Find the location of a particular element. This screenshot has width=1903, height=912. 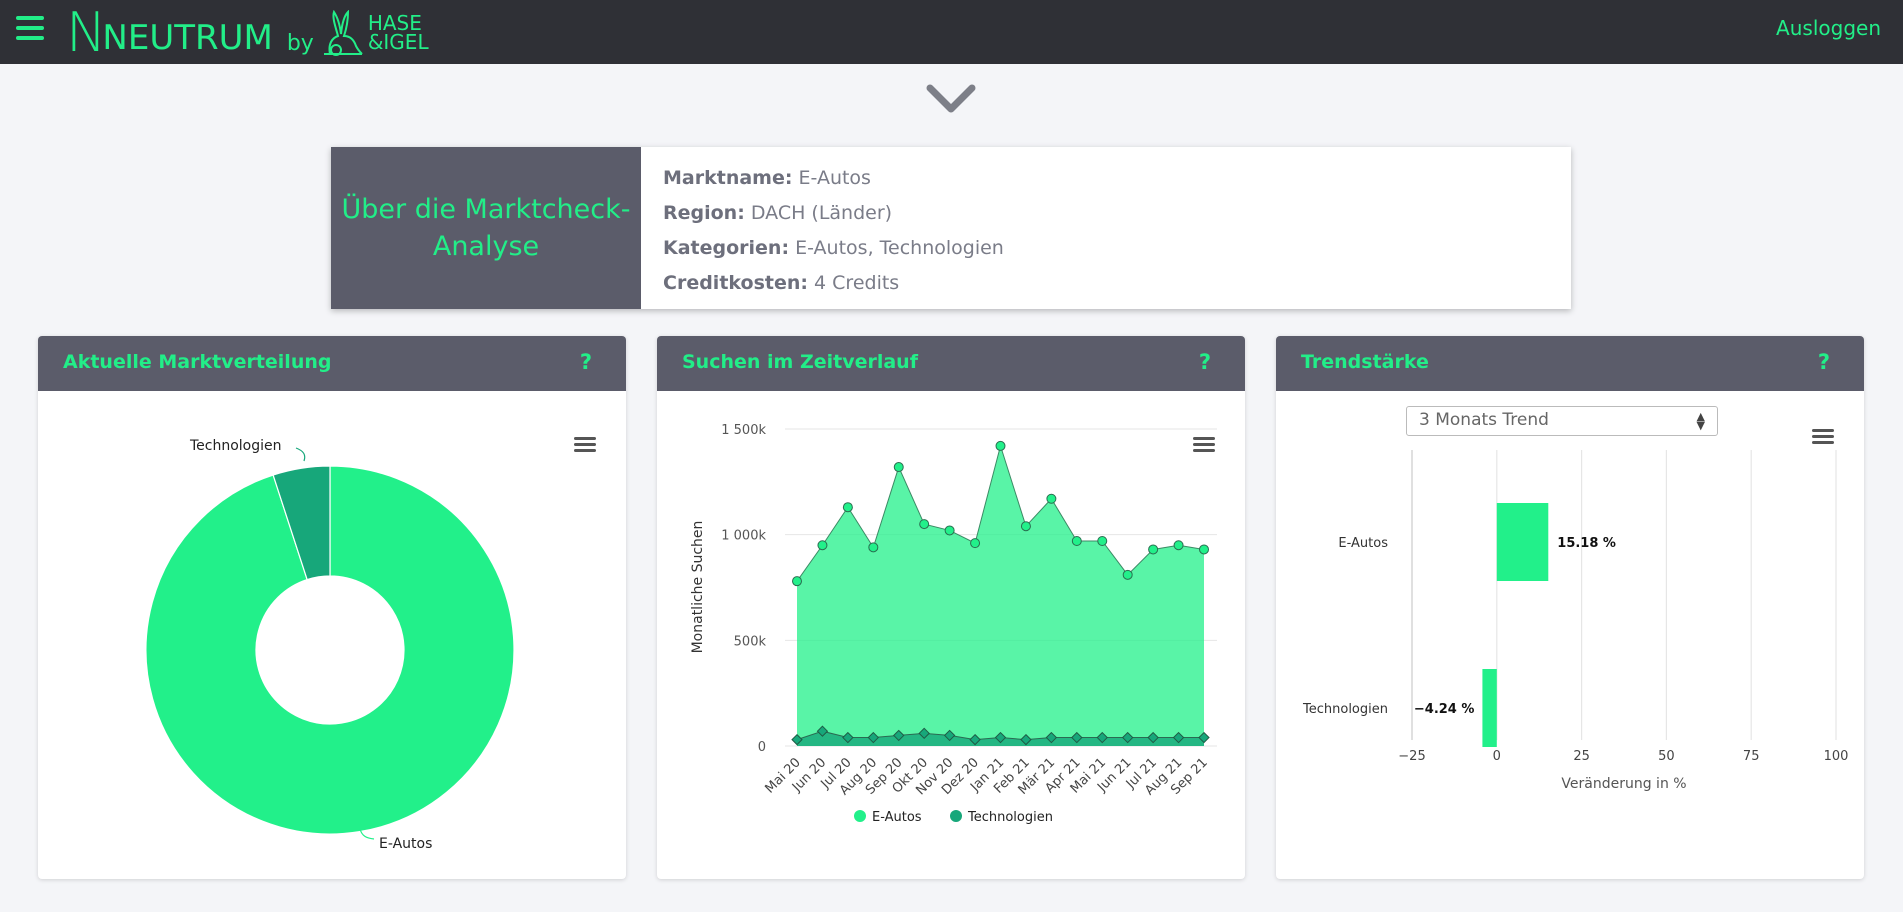

info-card-header: Über die Marktcheck-Analyse is located at coordinates (486, 228).